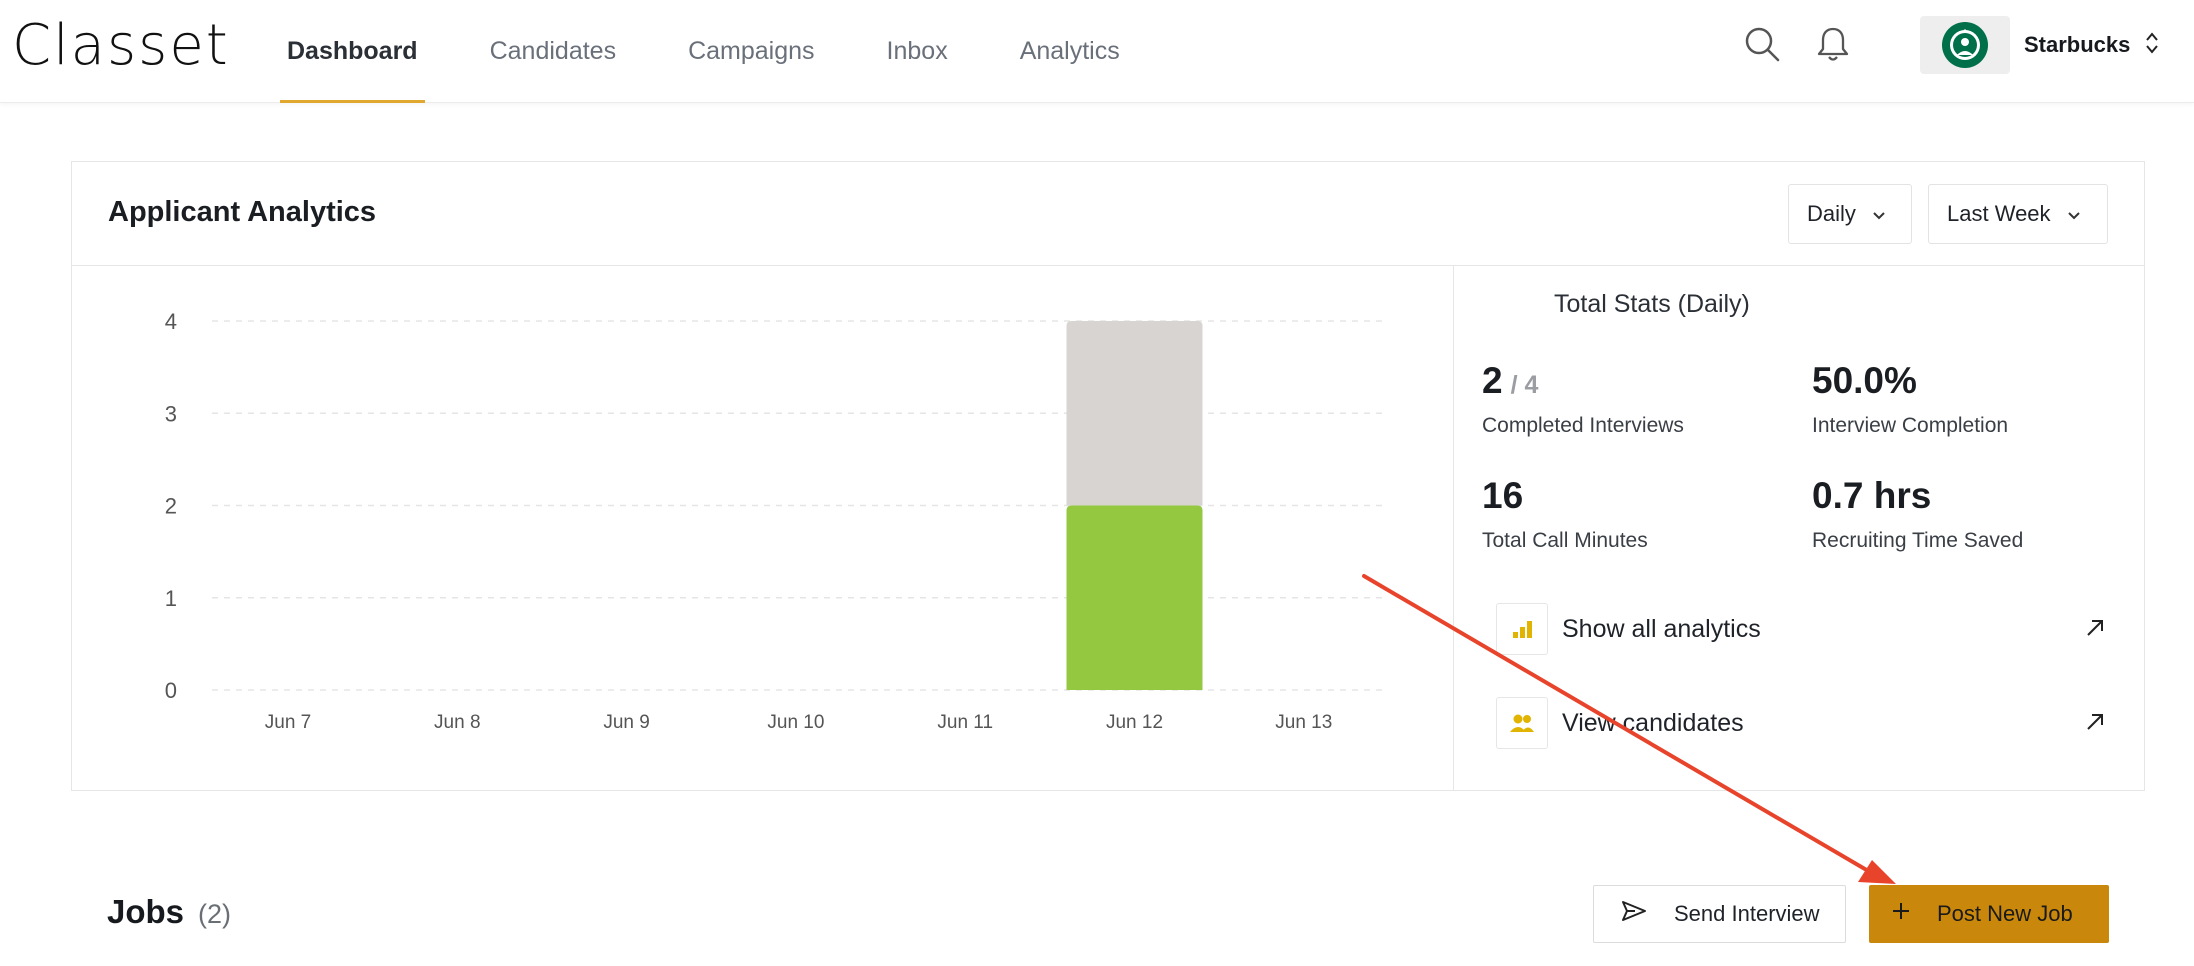 Image resolution: width=2194 pixels, height=966 pixels. Describe the element at coordinates (171, 413) in the screenshot. I see `y-tick-label: 3` at that location.